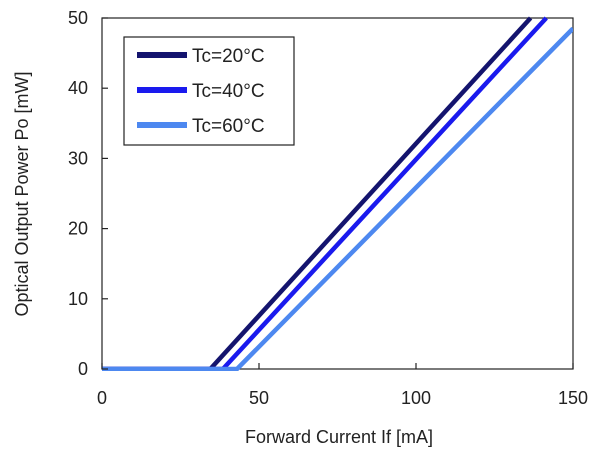  I want to click on y-tick-label: 30, so click(78, 158).